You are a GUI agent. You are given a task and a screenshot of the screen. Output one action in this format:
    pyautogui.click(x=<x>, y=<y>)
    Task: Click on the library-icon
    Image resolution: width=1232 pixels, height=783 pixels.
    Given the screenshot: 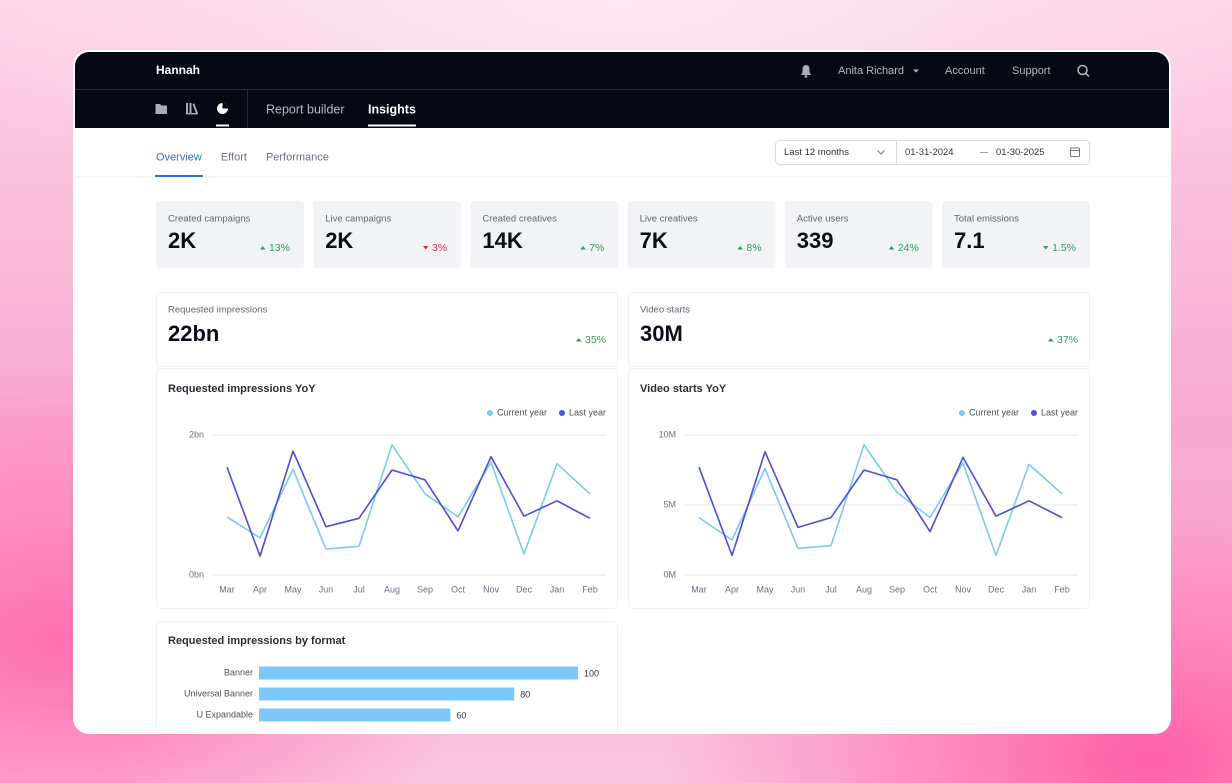 What is the action you would take?
    pyautogui.click(x=192, y=109)
    